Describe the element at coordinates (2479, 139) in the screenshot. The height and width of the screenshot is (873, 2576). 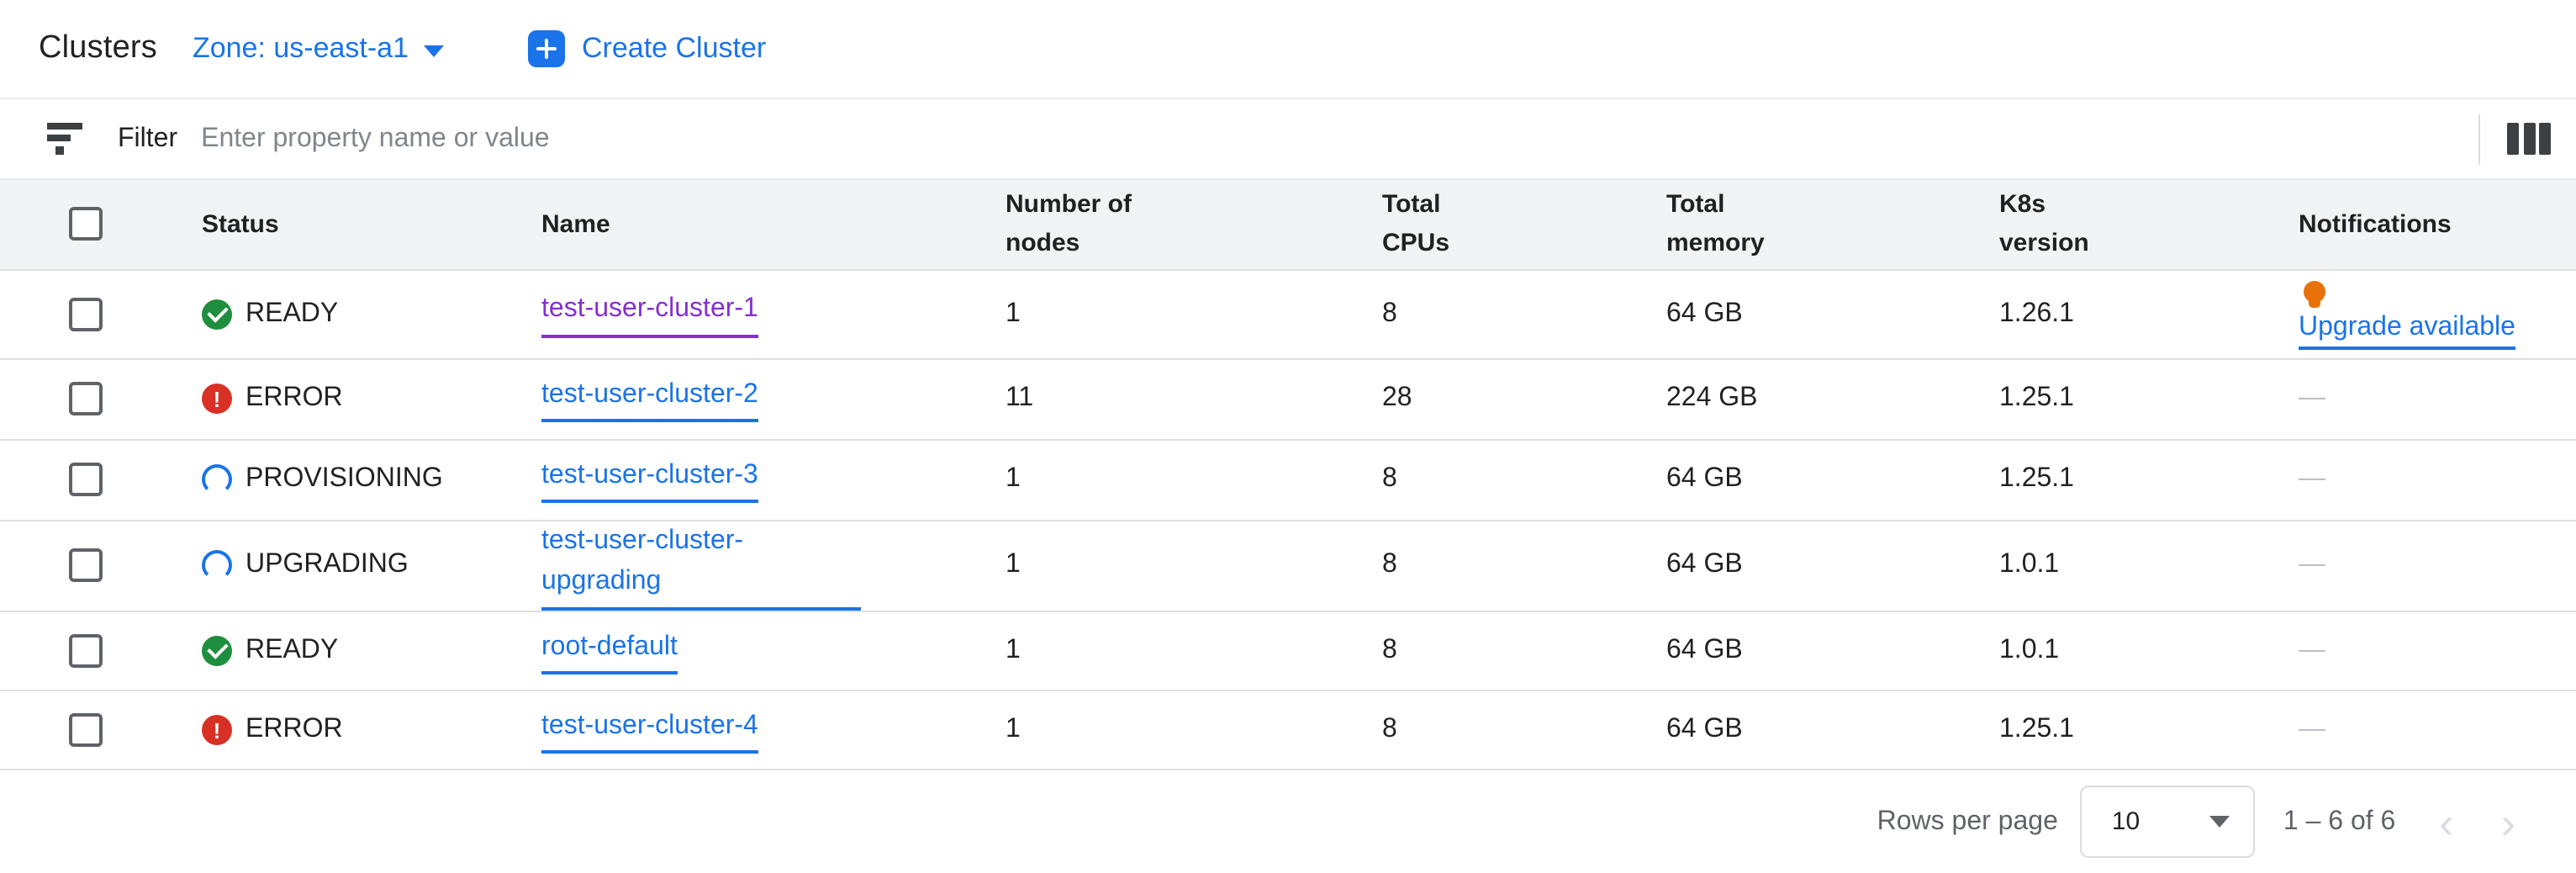
I see `toolbar-divider` at that location.